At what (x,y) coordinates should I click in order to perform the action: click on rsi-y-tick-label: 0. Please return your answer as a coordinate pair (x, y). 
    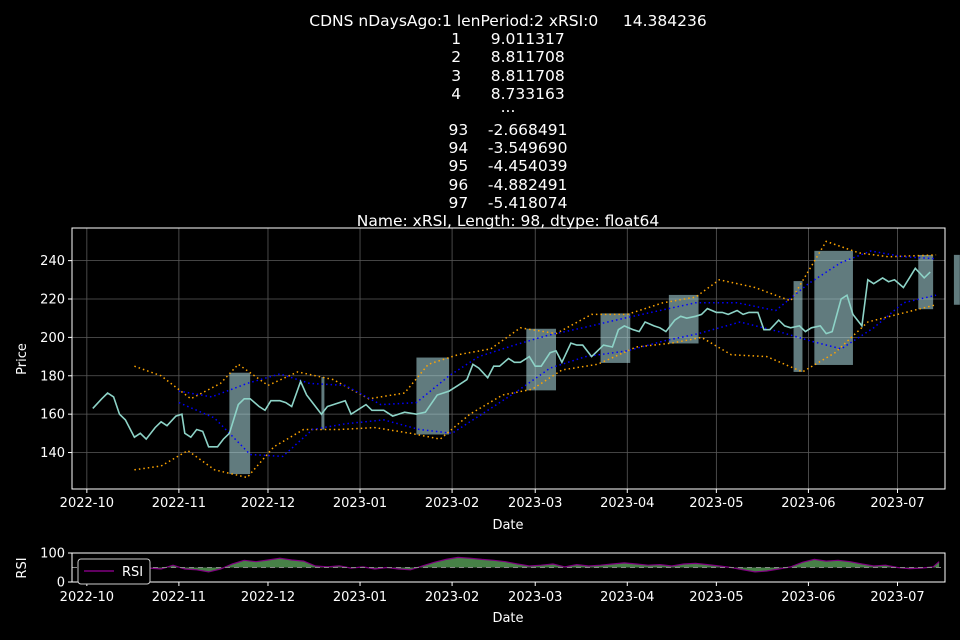
    Looking at the image, I should click on (61, 583).